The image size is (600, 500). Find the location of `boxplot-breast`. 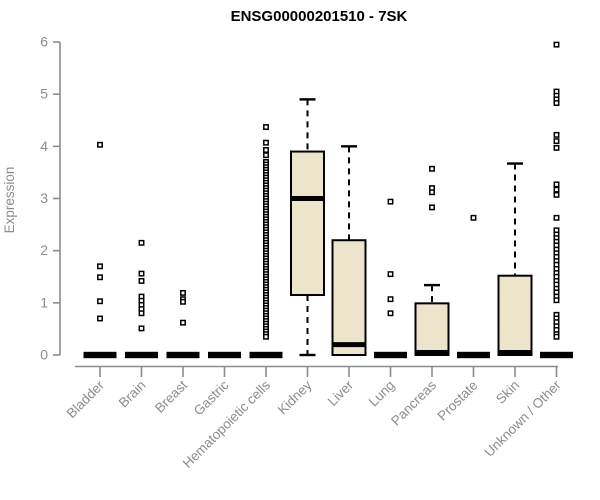

boxplot-breast is located at coordinates (183, 324).